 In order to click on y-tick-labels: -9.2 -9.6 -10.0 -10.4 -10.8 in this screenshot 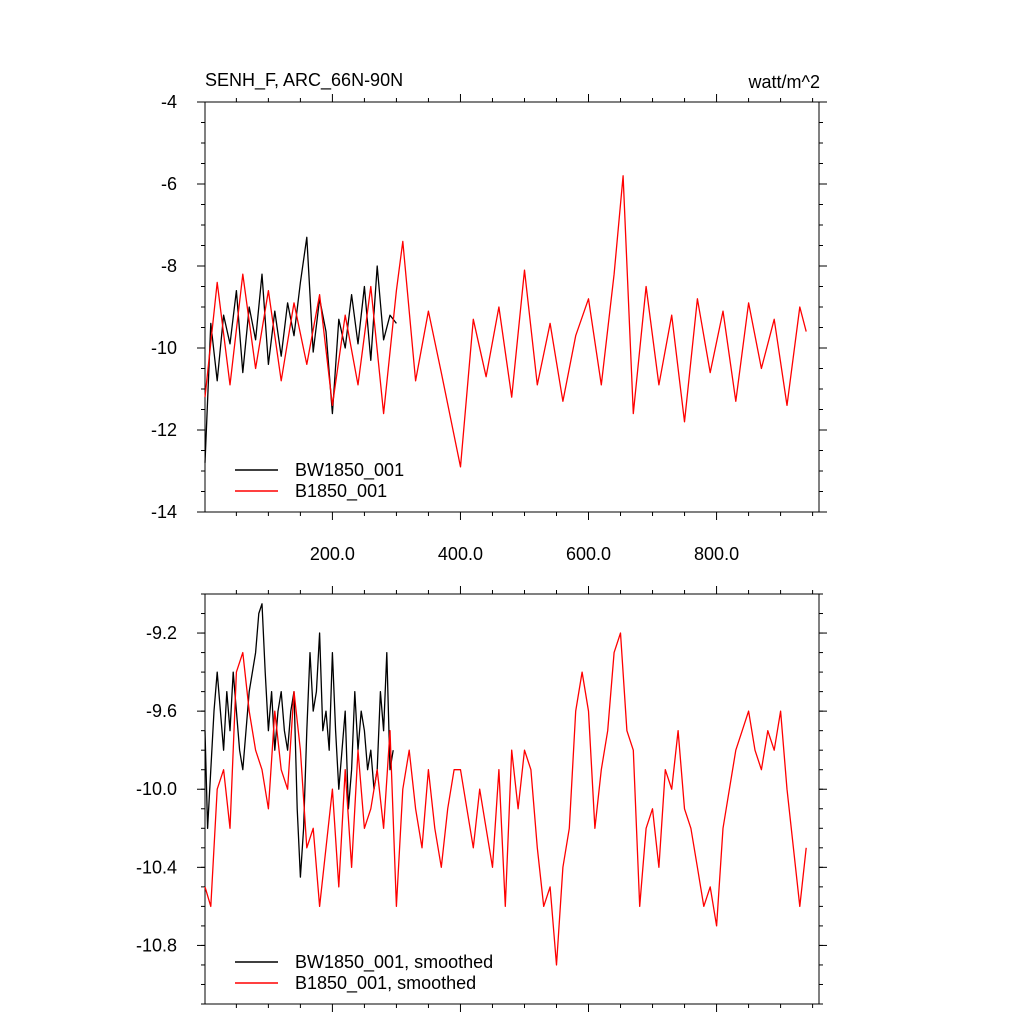, I will do `click(156, 789)`.